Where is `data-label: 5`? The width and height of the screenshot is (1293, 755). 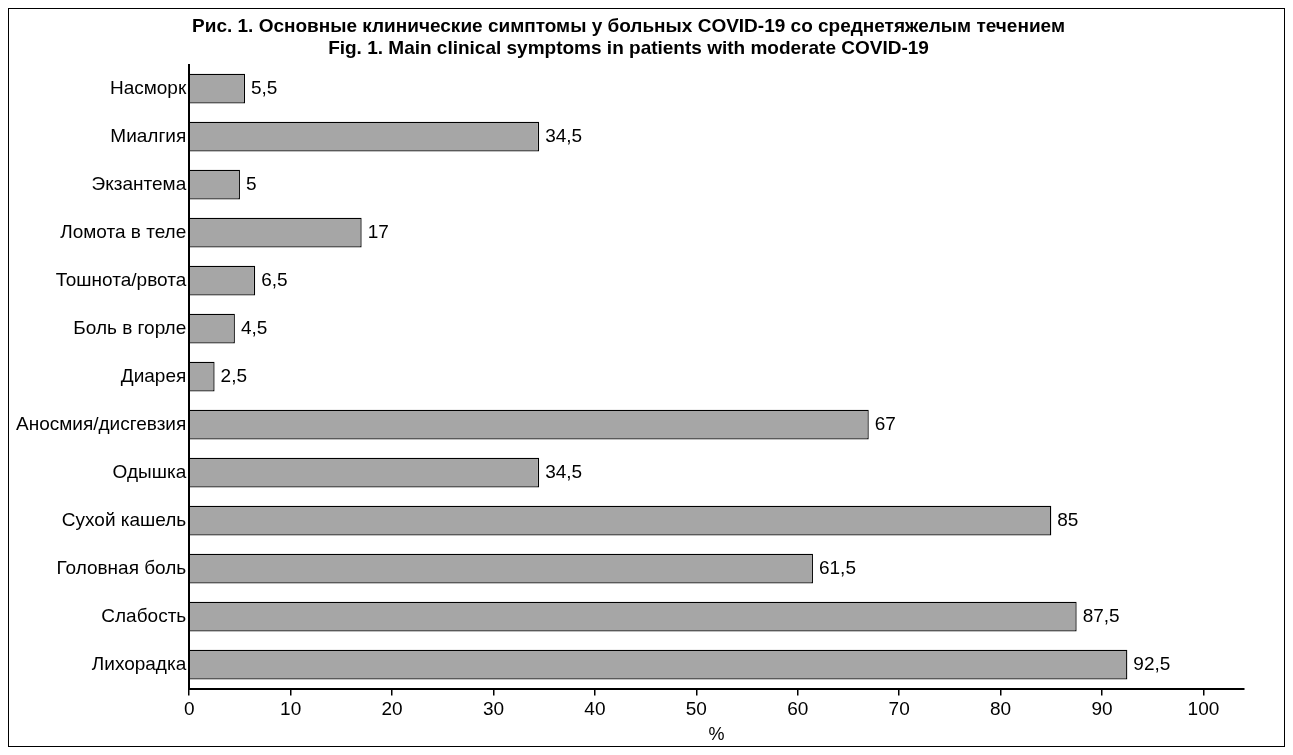 data-label: 5 is located at coordinates (251, 183).